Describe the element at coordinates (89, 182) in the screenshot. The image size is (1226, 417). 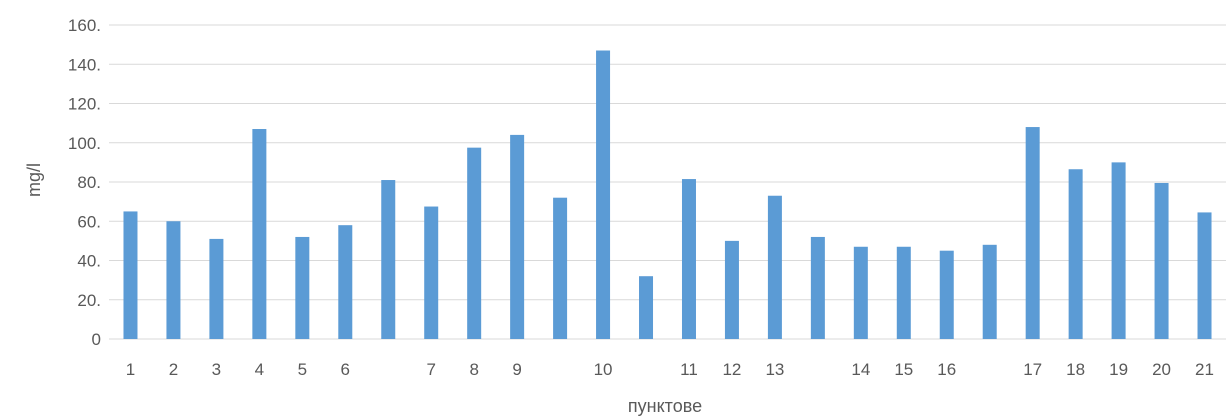
I see `y-tick-label: 80.` at that location.